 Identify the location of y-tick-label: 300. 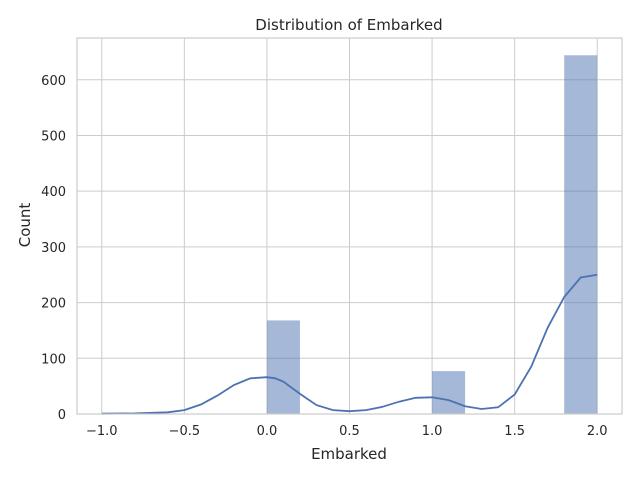
(53, 248).